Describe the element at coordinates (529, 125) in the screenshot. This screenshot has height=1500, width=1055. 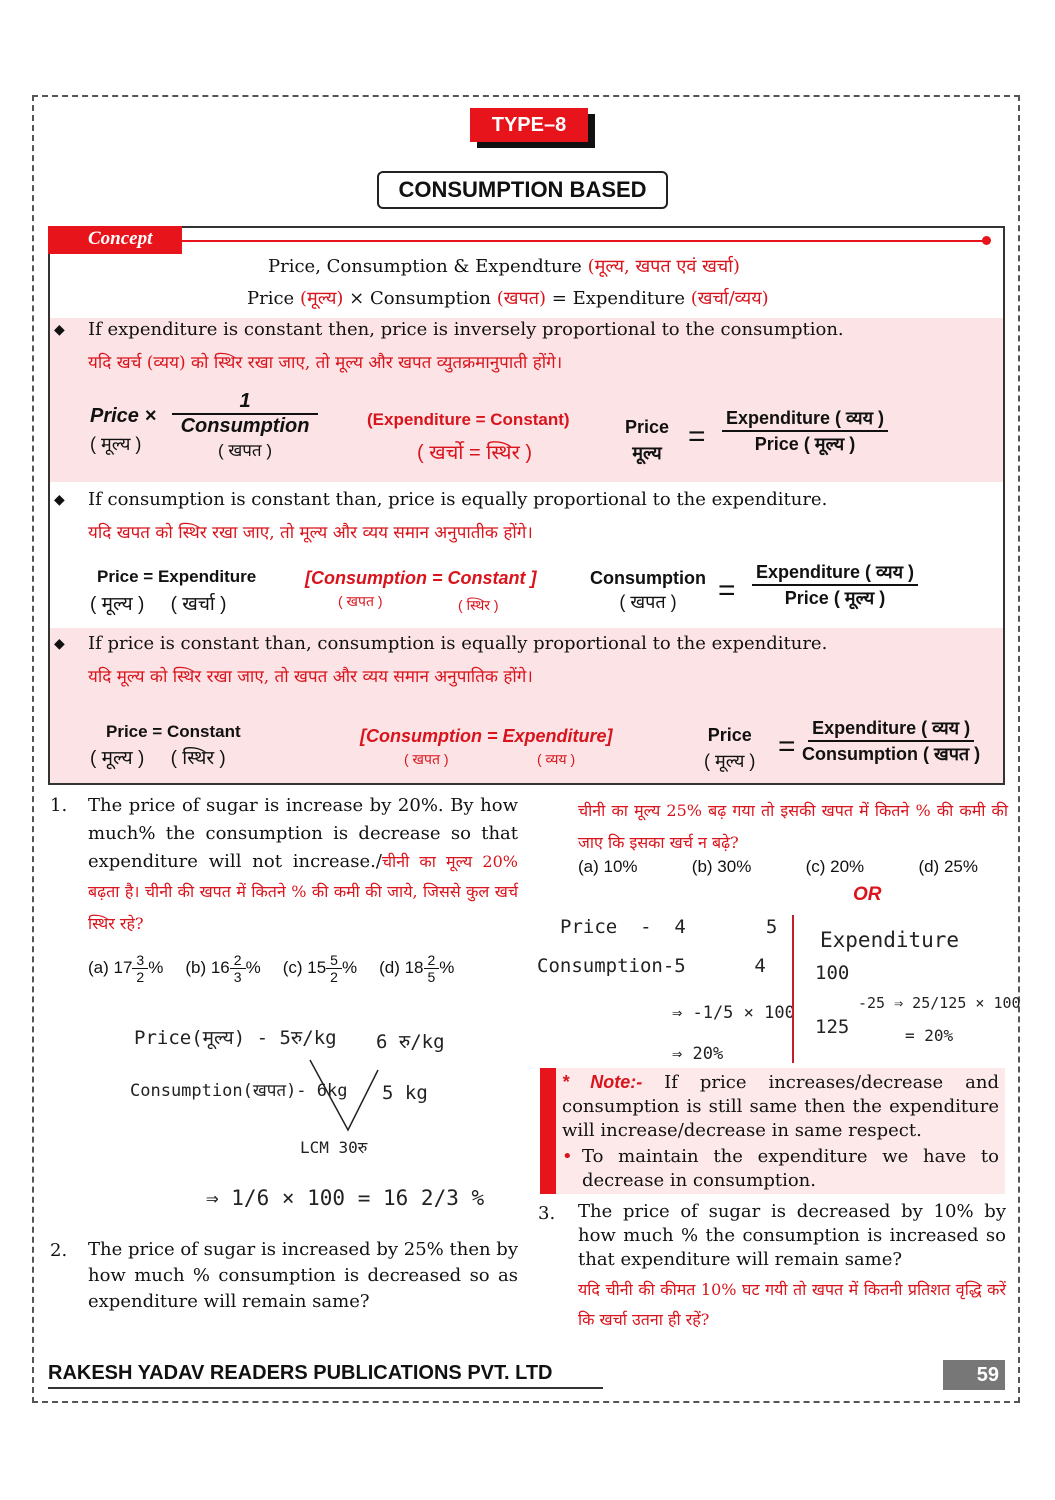
I see `type-badge: TYPE–8` at that location.